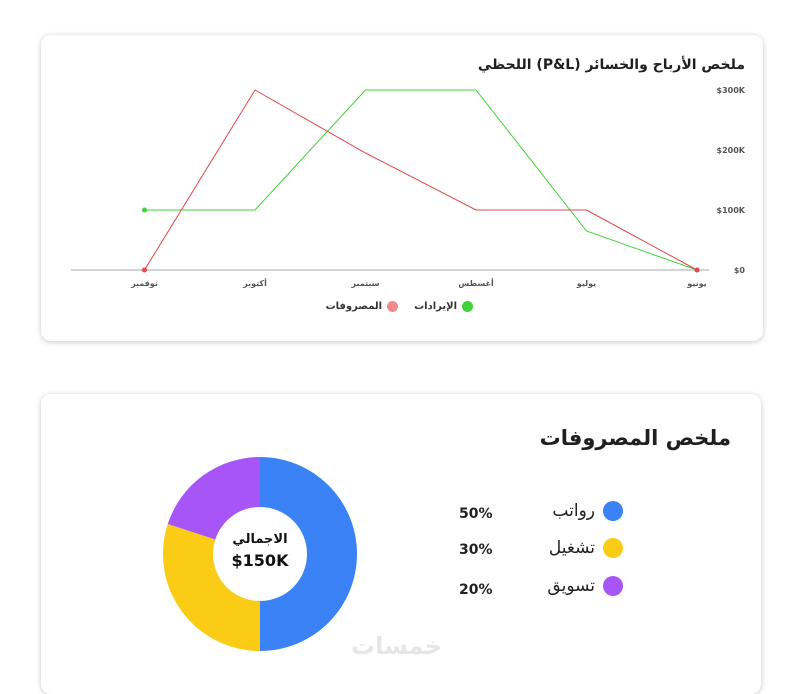 The width and height of the screenshot is (800, 694). Describe the element at coordinates (354, 306) in the screenshot. I see `legend-label-expenses: المصروفات` at that location.